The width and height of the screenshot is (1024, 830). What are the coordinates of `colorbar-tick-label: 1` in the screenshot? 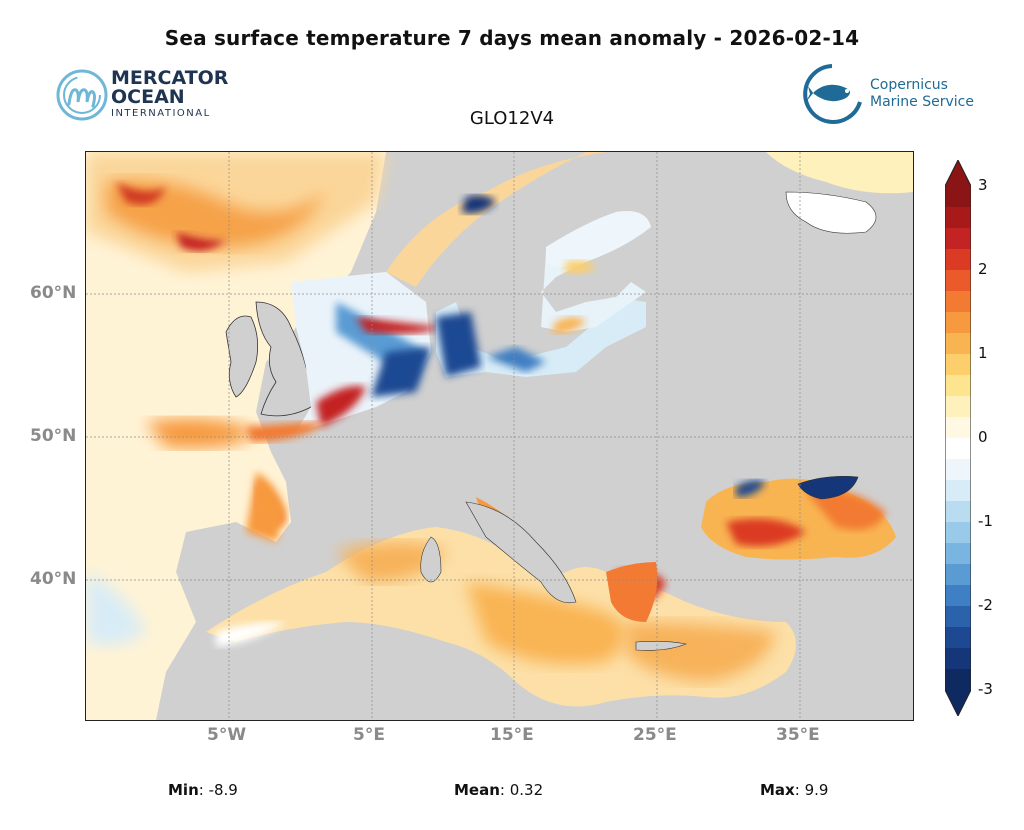 It's located at (983, 353).